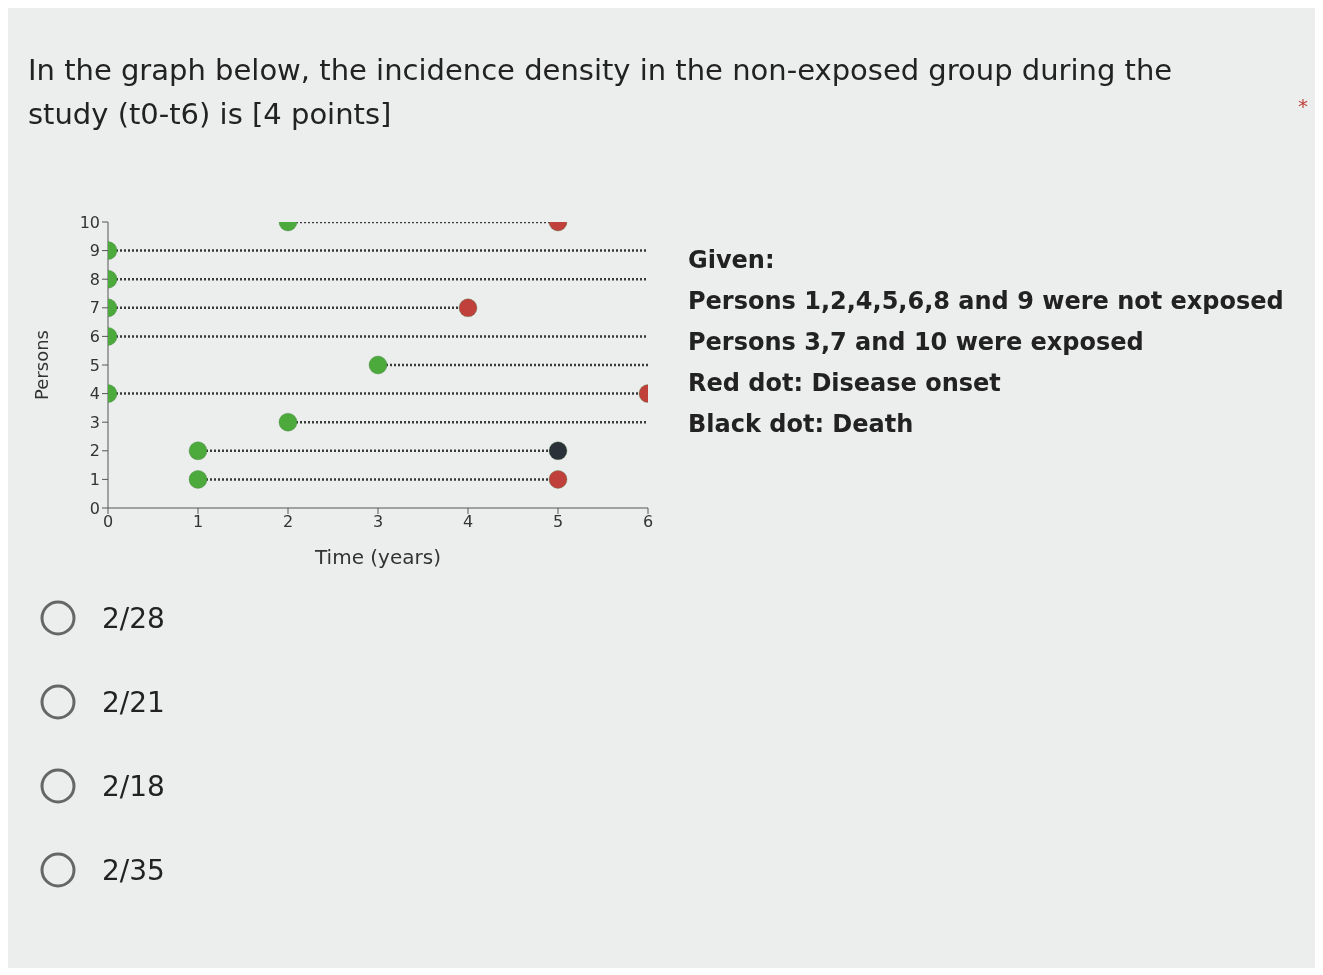  What do you see at coordinates (133, 786) in the screenshot?
I see `text: 2/18` at bounding box center [133, 786].